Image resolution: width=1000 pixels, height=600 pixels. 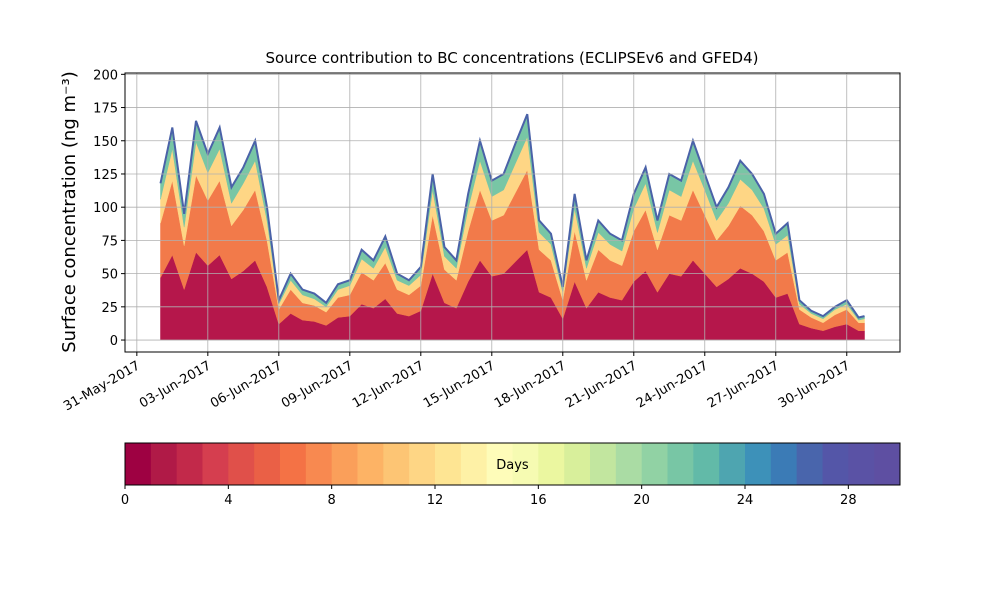 What do you see at coordinates (317, 384) in the screenshot?
I see `x-tick-label: 09-Jun-2017` at bounding box center [317, 384].